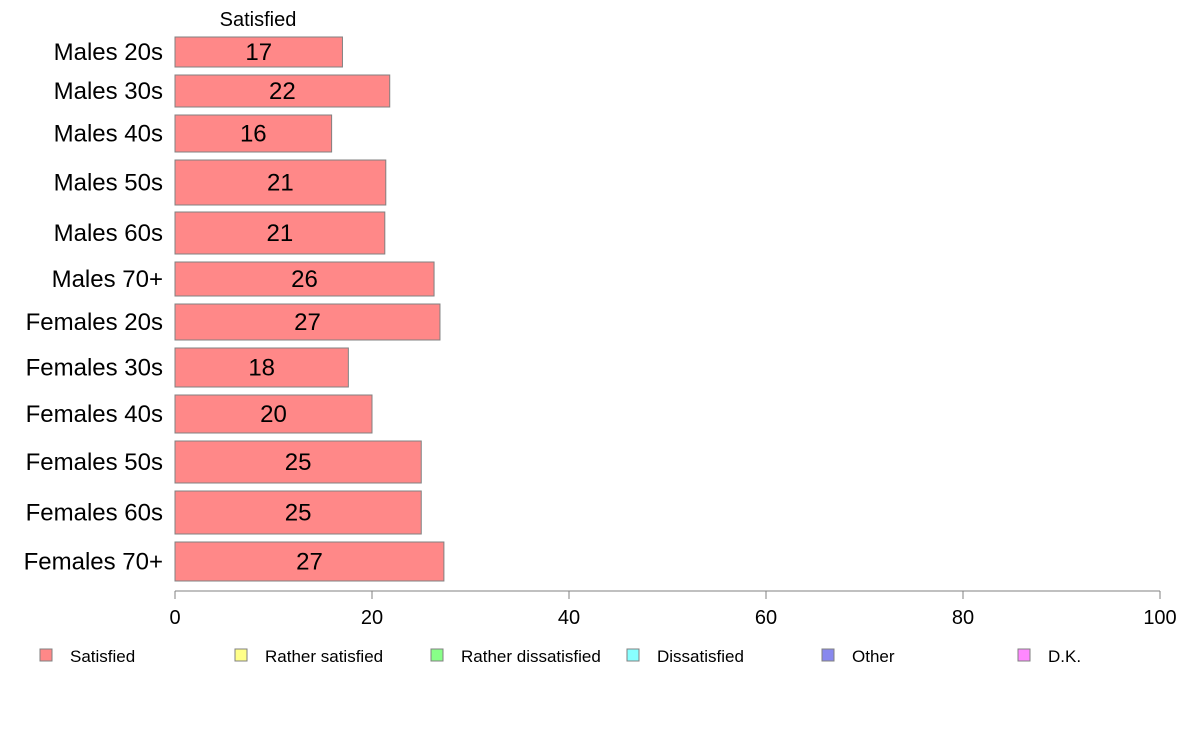  I want to click on data-label: 20, so click(273, 414).